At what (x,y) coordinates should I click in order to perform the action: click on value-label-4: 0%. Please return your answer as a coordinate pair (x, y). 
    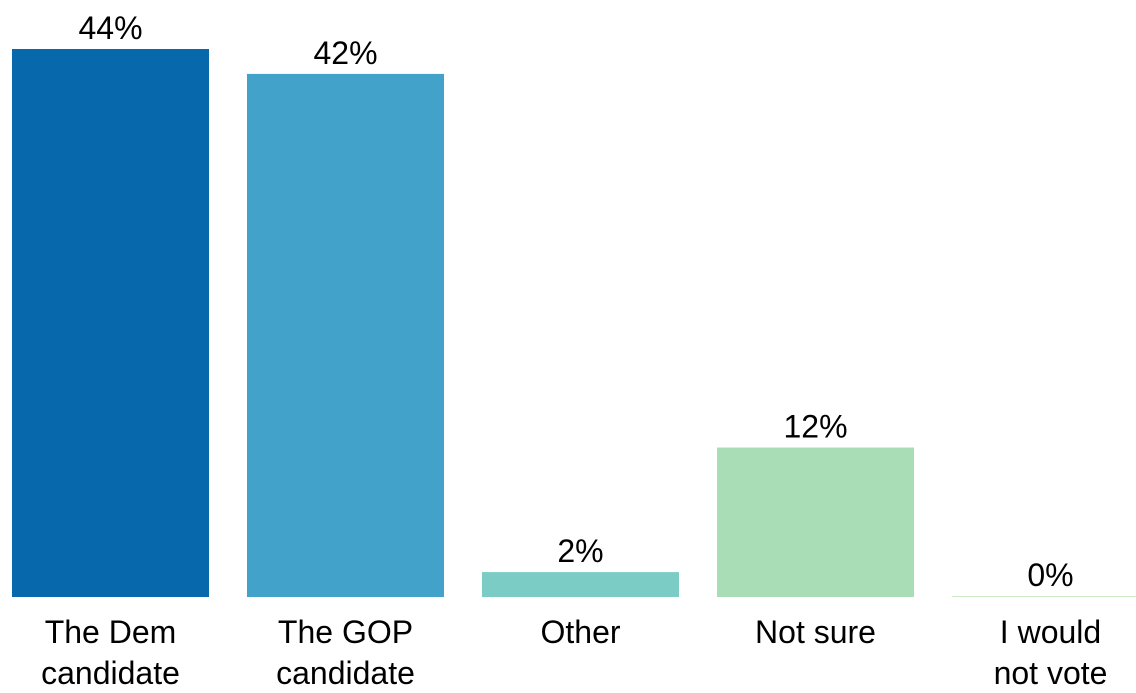
    Looking at the image, I should click on (1050, 575).